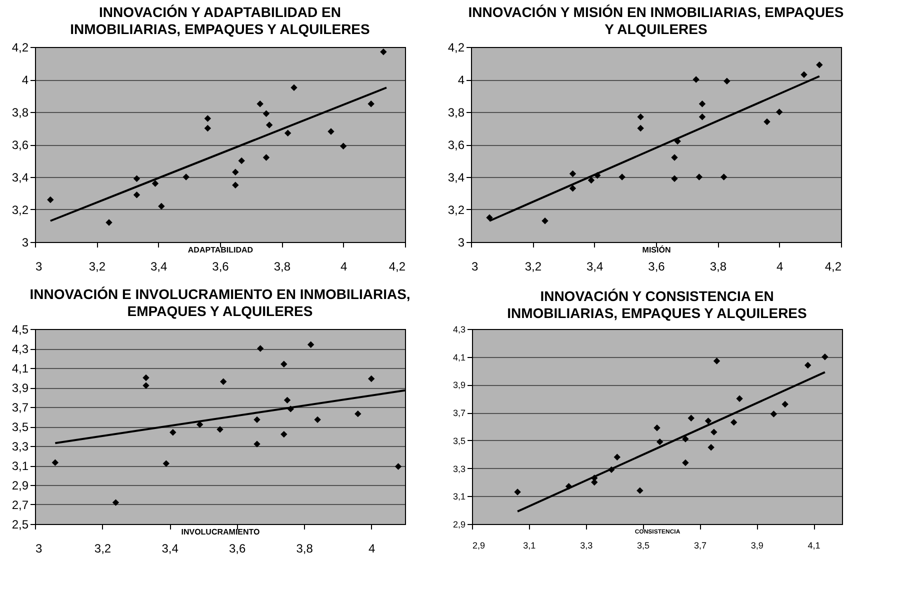 This screenshot has height=599, width=919. I want to click on y-tick-label: 3,7, so click(459, 413).